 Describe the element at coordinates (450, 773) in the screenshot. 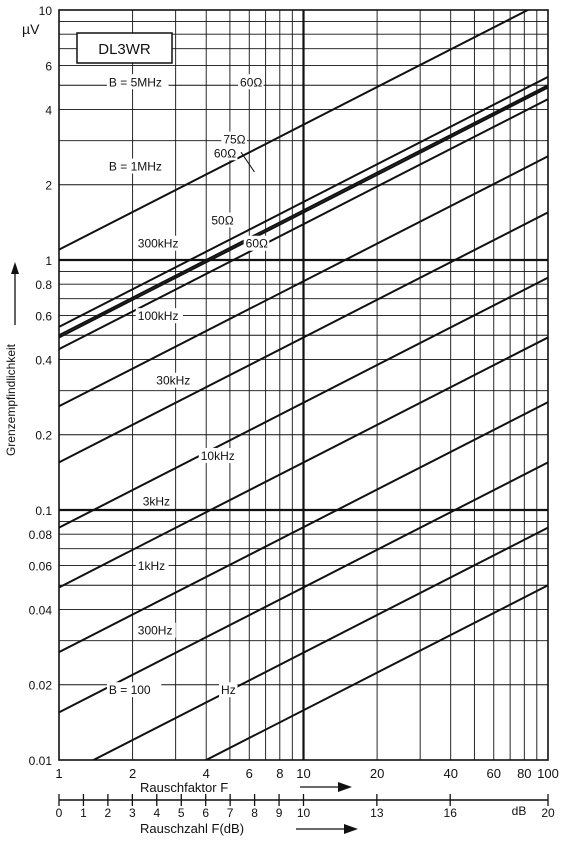

I see `x-tick-label: 40` at that location.